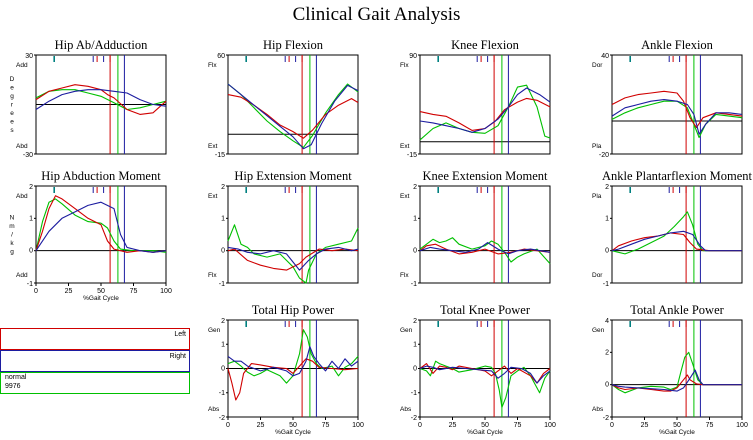  I want to click on chart-6-ytick: -1, so click(414, 284).